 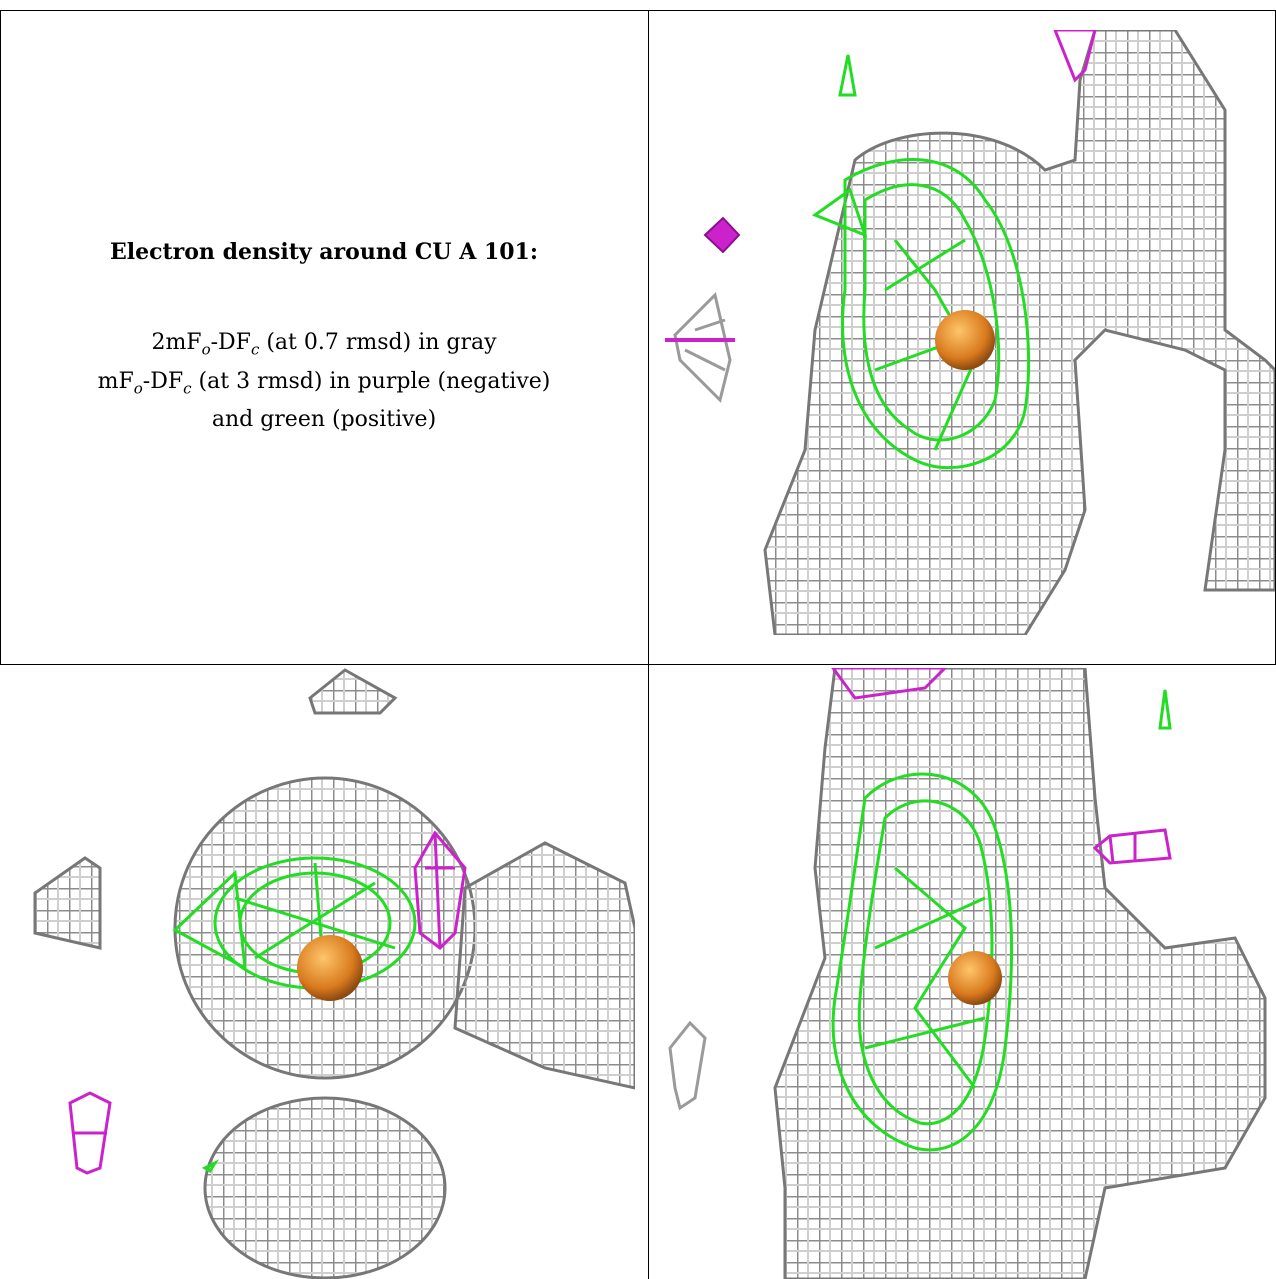 What do you see at coordinates (638, 664) in the screenshot?
I see `middle-border` at bounding box center [638, 664].